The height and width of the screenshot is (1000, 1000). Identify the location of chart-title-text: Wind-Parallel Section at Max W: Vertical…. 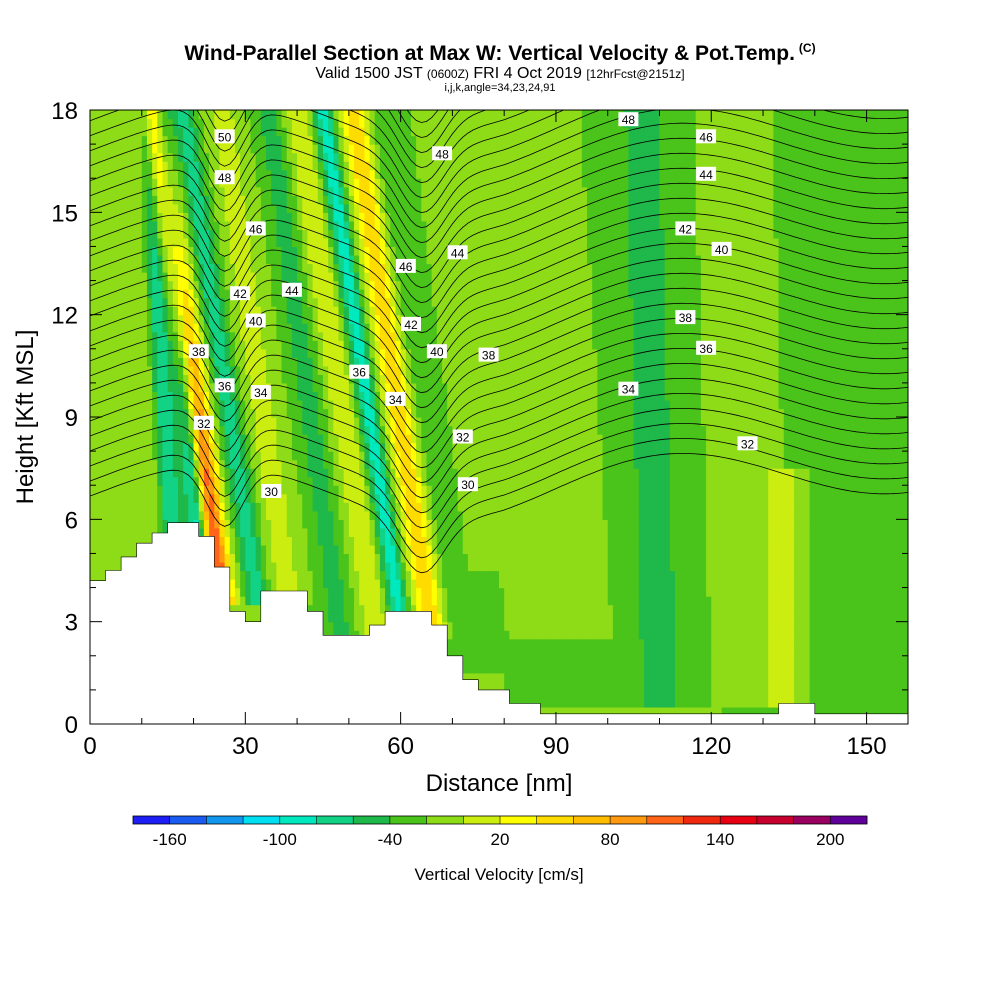
(489, 53).